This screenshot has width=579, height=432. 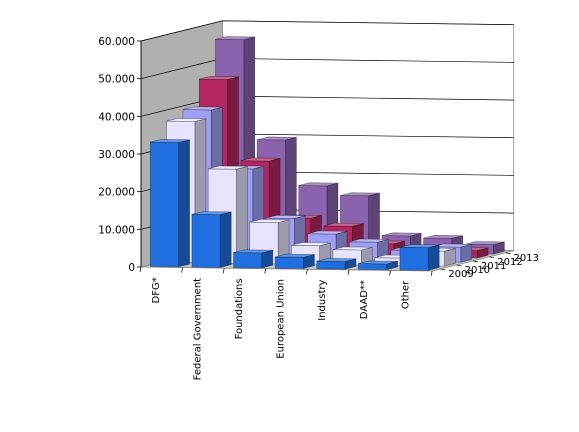 I want to click on category-label: Federal Government, so click(x=197, y=329).